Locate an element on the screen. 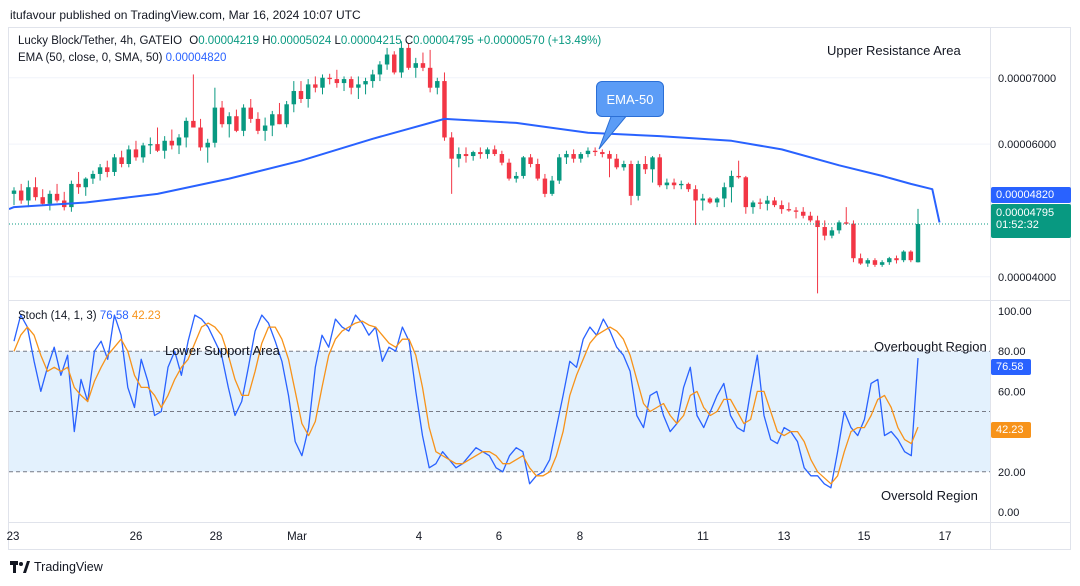  stoch-legend-label: Stoch (14, 1, 3) is located at coordinates (57, 316).